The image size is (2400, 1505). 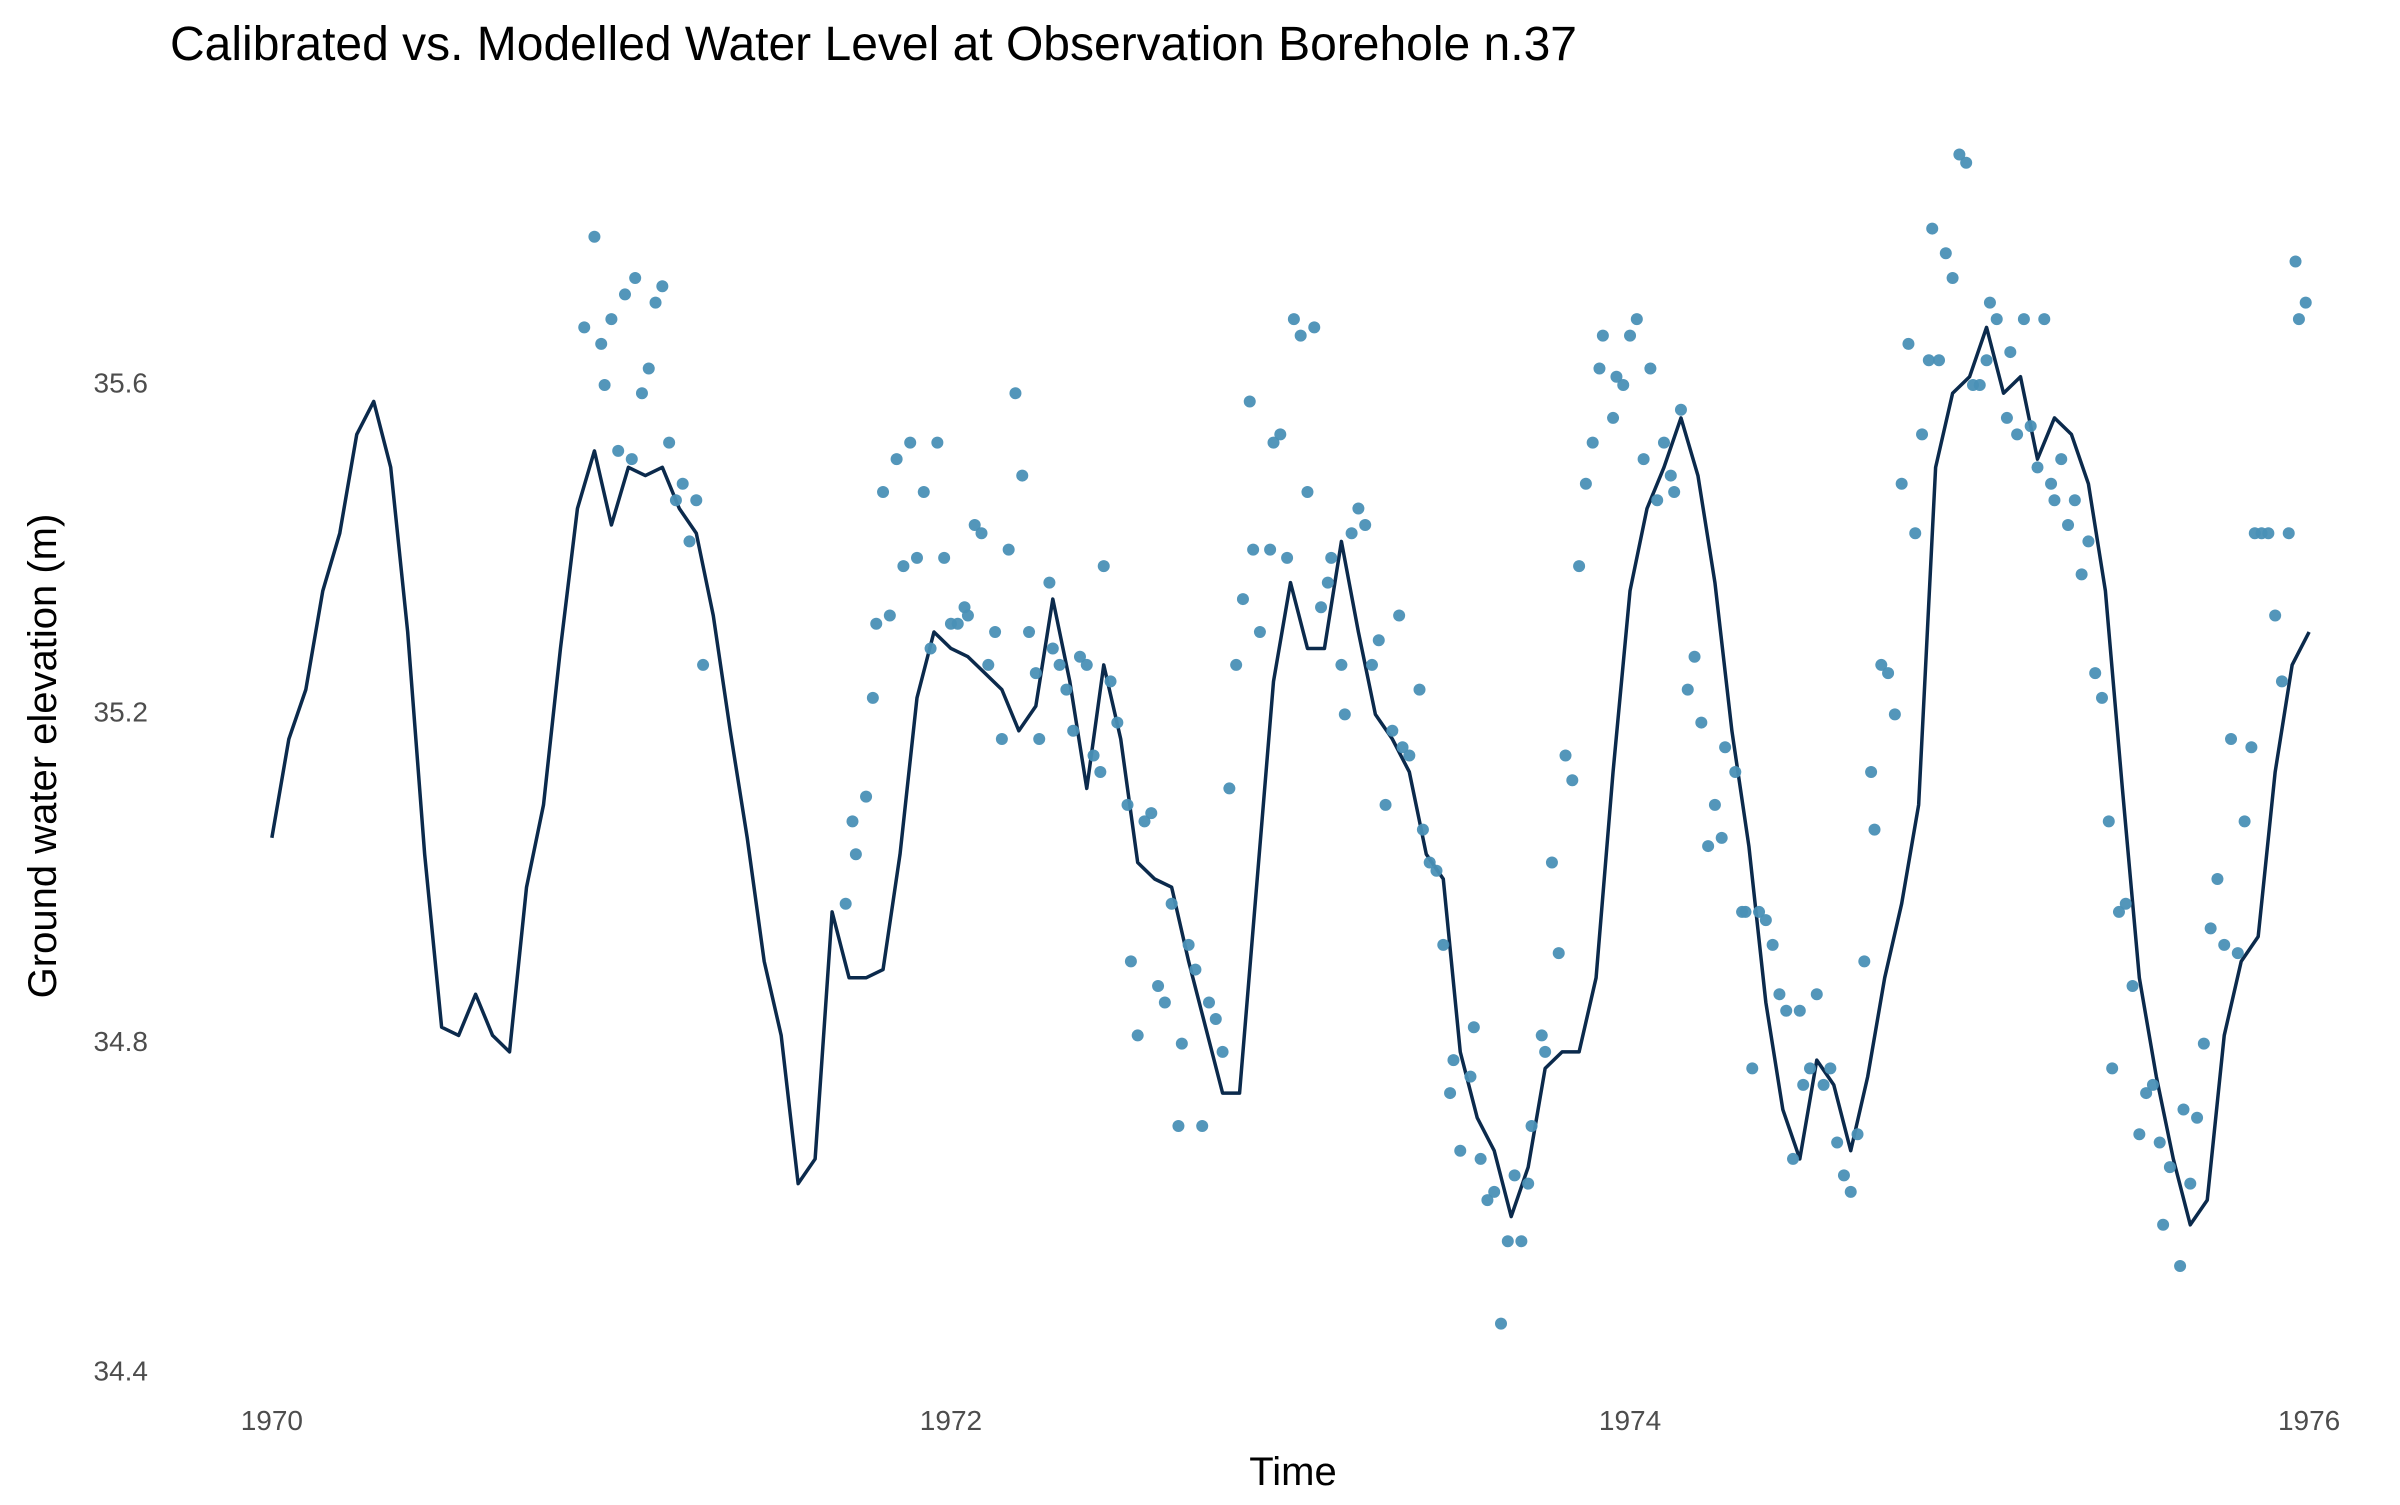 What do you see at coordinates (121, 712) in the screenshot?
I see `y-tick-label: 35.2` at bounding box center [121, 712].